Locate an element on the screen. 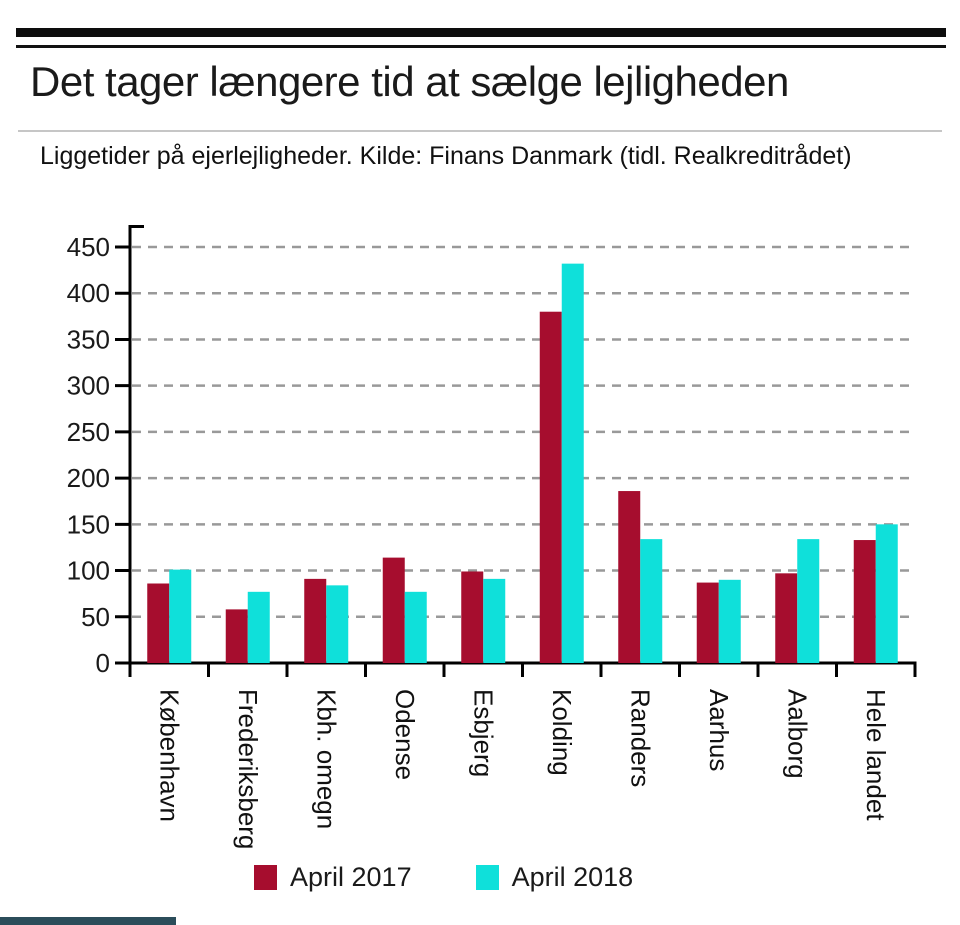 Image resolution: width=960 pixels, height=925 pixels. y-tick-label-400: 400 is located at coordinates (88, 293).